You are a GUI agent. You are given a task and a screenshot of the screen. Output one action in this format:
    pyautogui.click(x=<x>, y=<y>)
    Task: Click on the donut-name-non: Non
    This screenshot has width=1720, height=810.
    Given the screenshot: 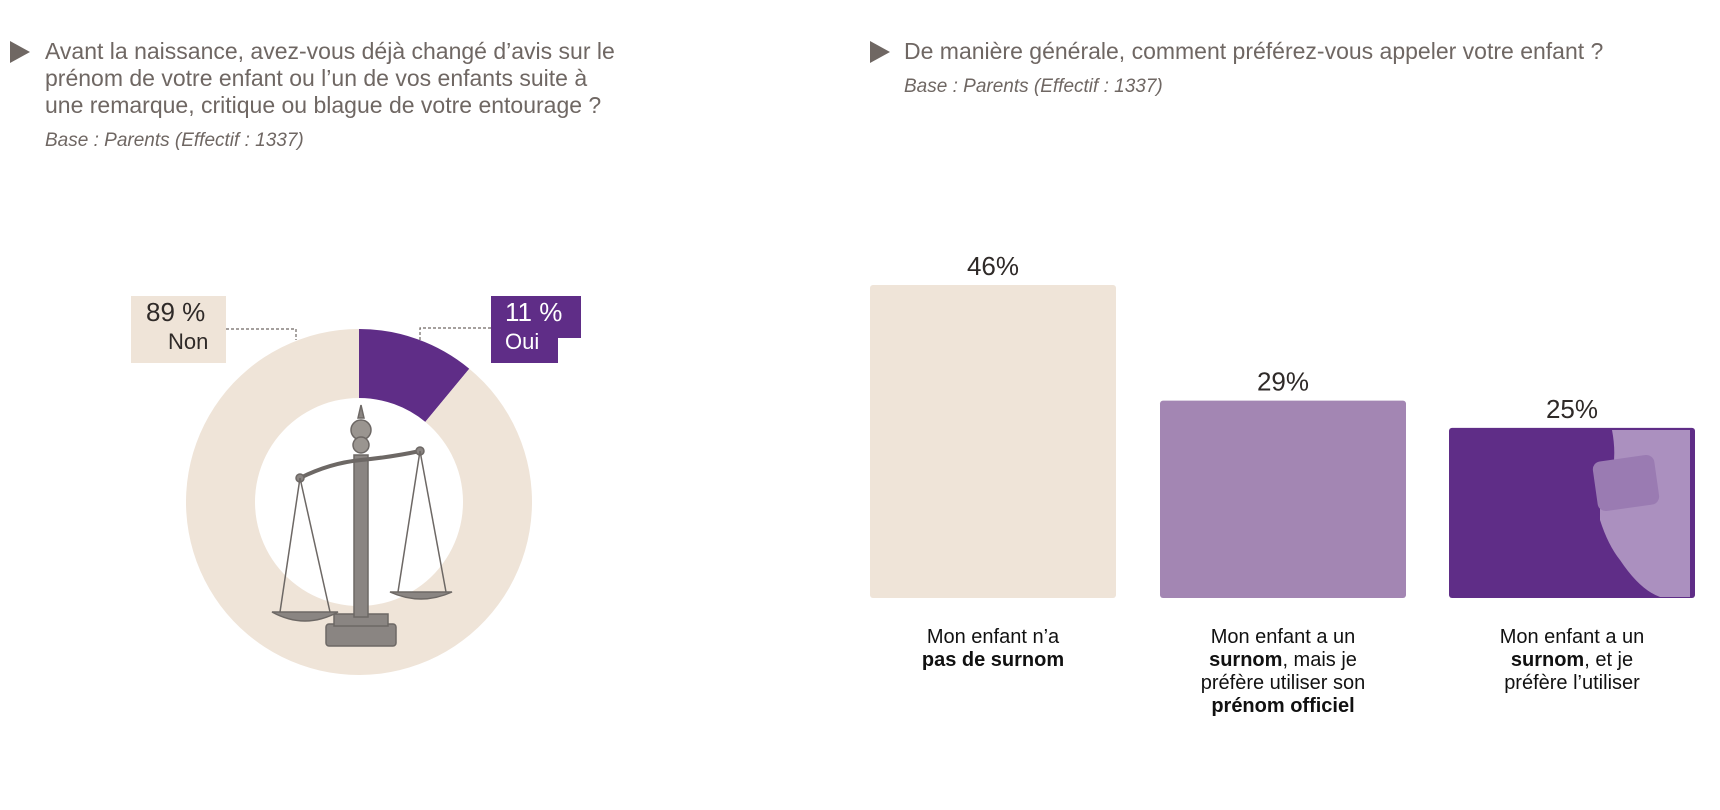 What is the action you would take?
    pyautogui.click(x=188, y=341)
    